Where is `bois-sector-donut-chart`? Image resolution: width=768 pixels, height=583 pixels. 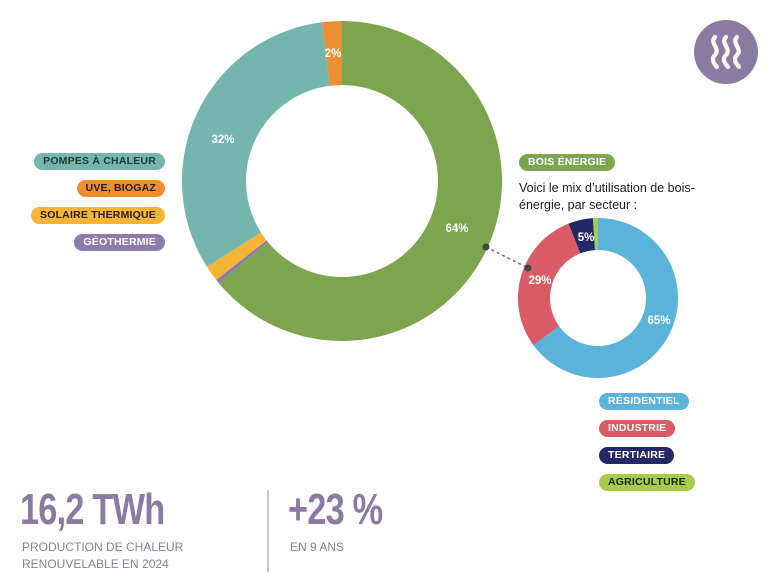 bois-sector-donut-chart is located at coordinates (597, 298).